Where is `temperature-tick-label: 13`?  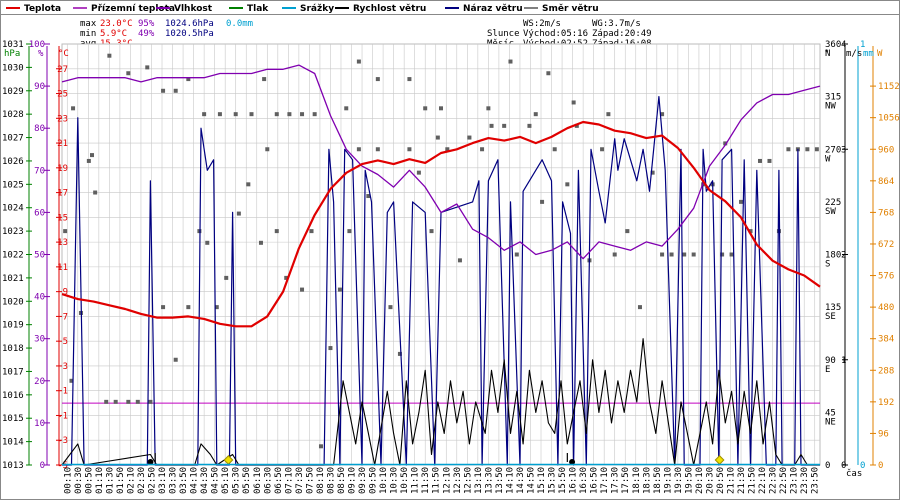
temperature-tick-label: 13 is located at coordinates (62, 243).